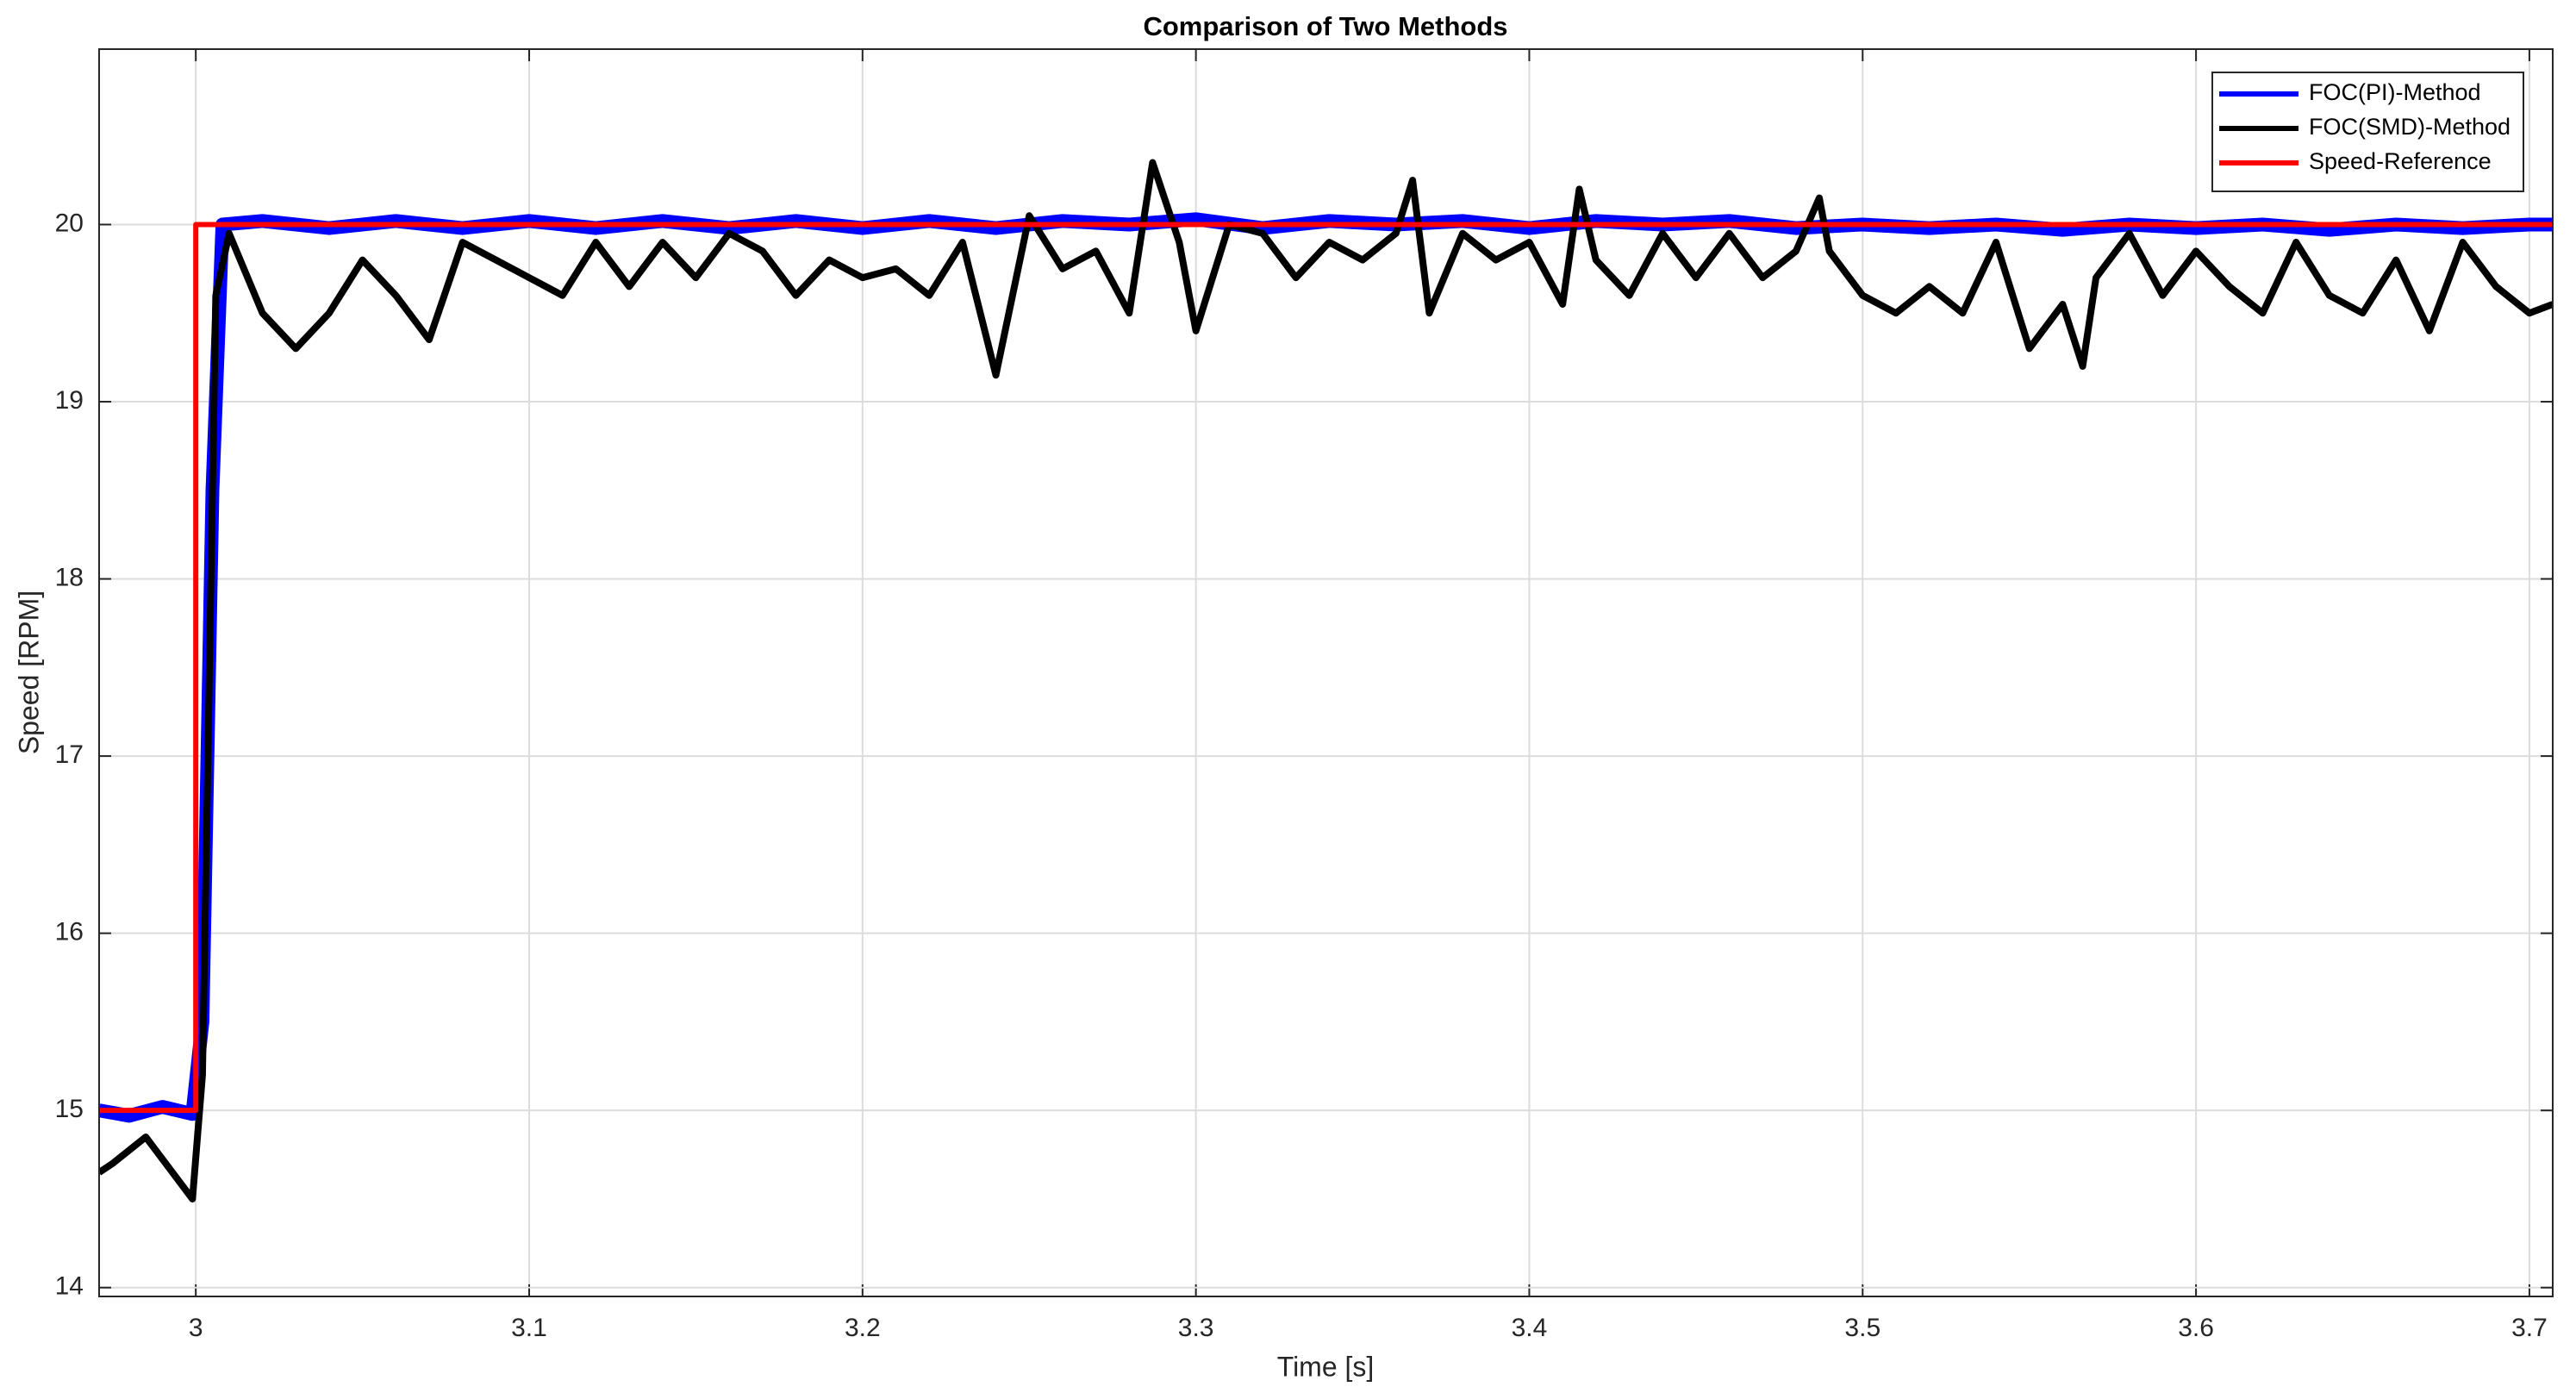 The image size is (2576, 1393). Describe the element at coordinates (2400, 161) in the screenshot. I see `legend-label: Speed-Reference` at that location.